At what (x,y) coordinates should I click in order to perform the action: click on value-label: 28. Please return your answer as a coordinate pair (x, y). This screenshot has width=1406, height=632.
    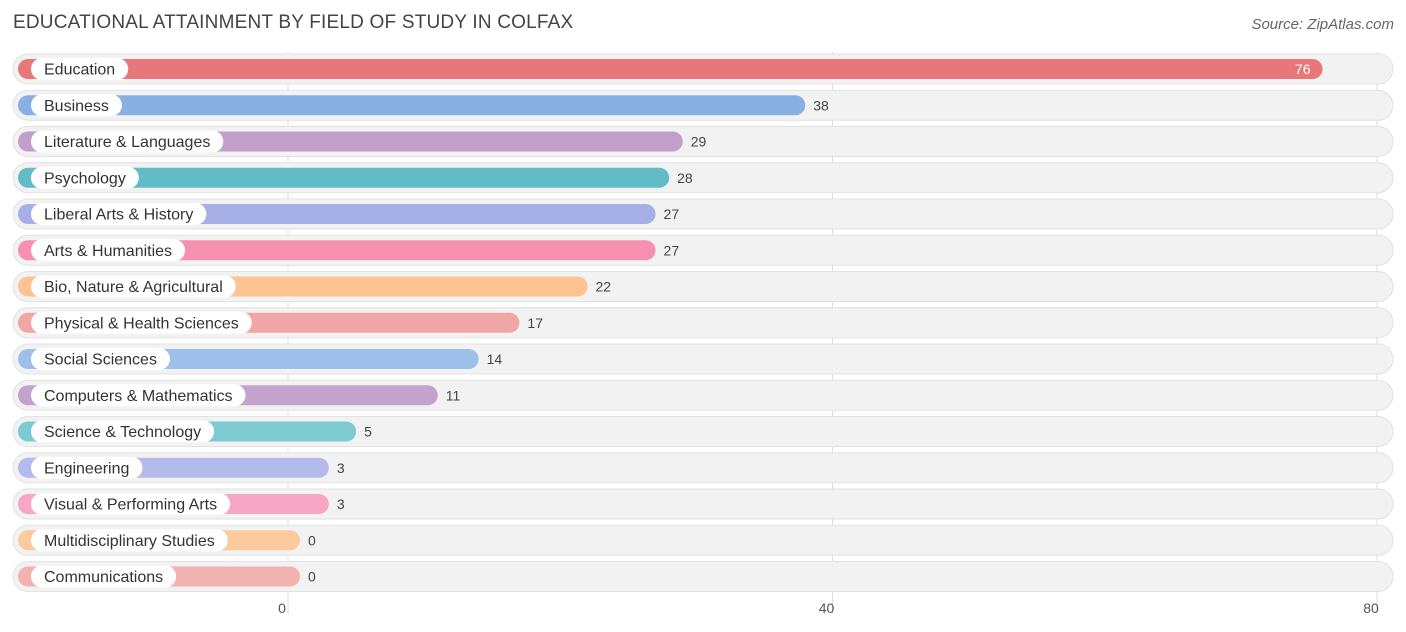
    Looking at the image, I should click on (685, 178).